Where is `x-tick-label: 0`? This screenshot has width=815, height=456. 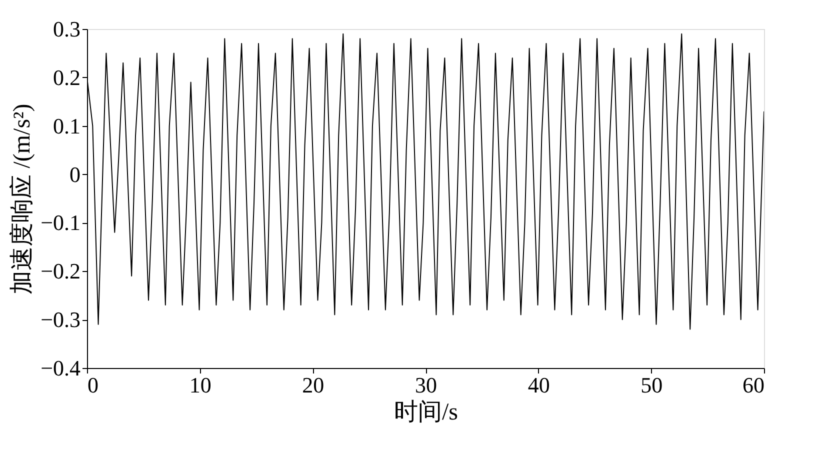
x-tick-label: 0 is located at coordinates (93, 385).